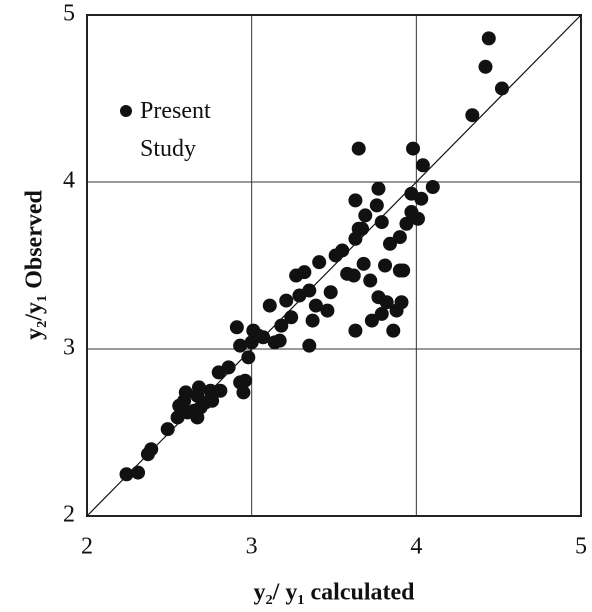 This screenshot has height=612, width=592. I want to click on legend-label: Present Study, so click(175, 130).